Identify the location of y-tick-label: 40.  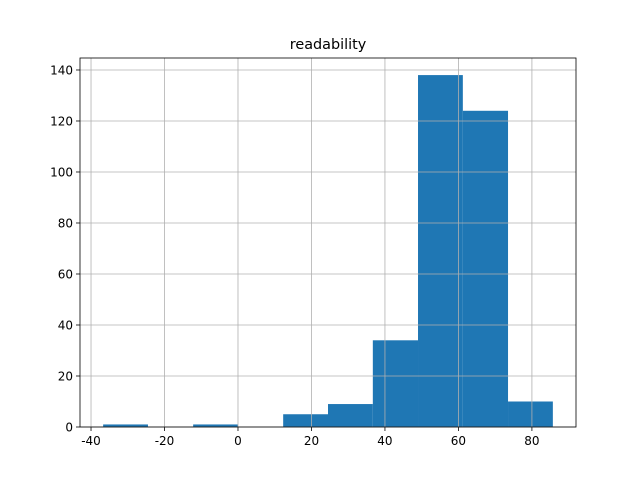
(65, 325).